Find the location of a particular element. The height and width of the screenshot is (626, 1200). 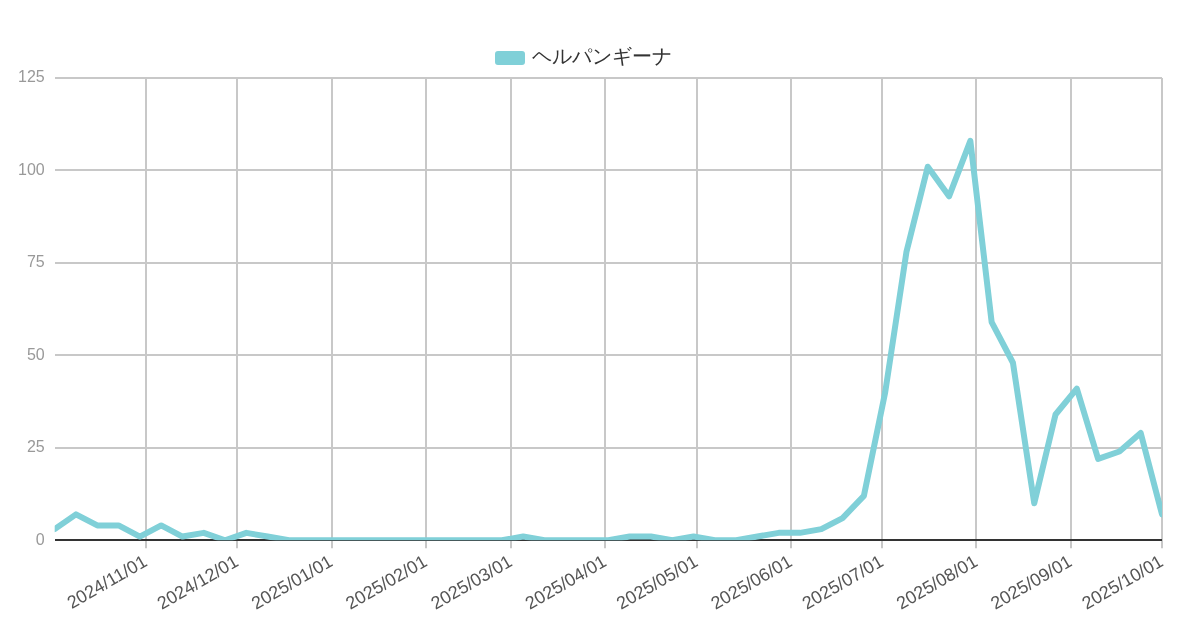

y-tick-label: 25 is located at coordinates (35, 447).